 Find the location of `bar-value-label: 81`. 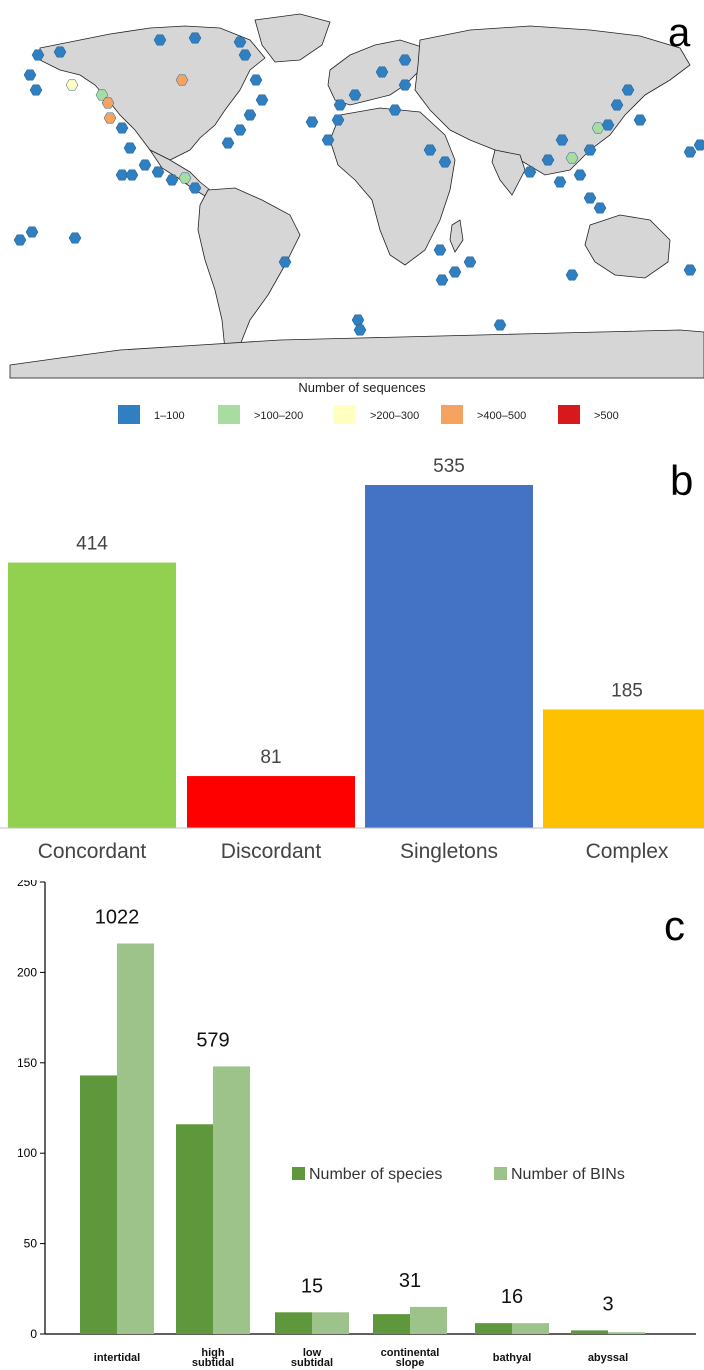

bar-value-label: 81 is located at coordinates (270, 757).